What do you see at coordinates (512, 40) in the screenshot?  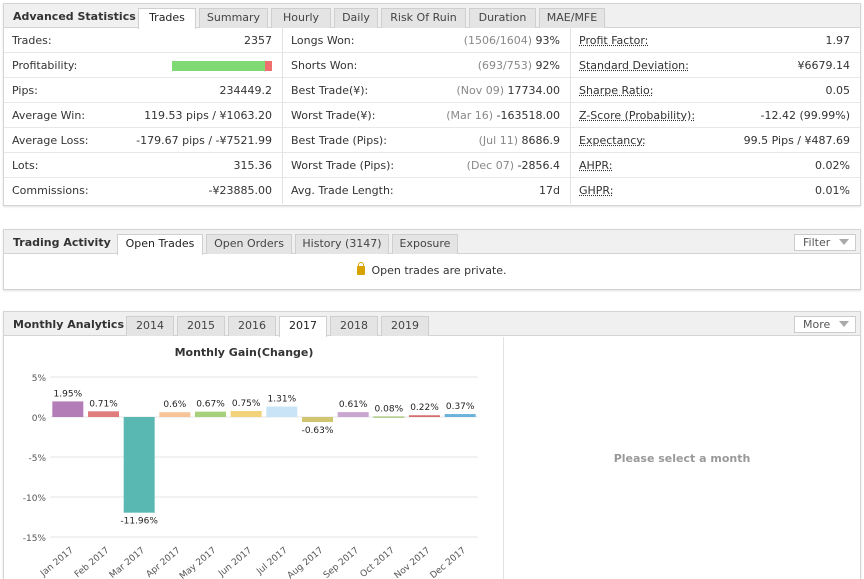 I see `stat-value: (1506/1604) 93%` at bounding box center [512, 40].